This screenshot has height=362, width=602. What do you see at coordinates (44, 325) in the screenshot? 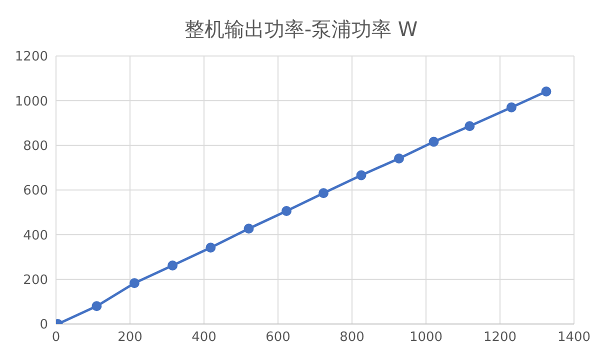
I see `y-tick-label: 0` at bounding box center [44, 325].